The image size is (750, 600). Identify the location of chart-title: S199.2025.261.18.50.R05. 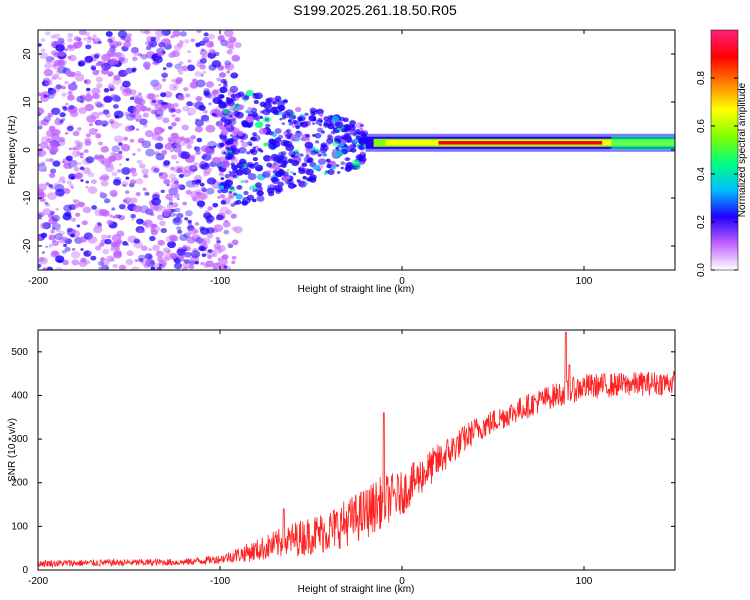
(375, 10).